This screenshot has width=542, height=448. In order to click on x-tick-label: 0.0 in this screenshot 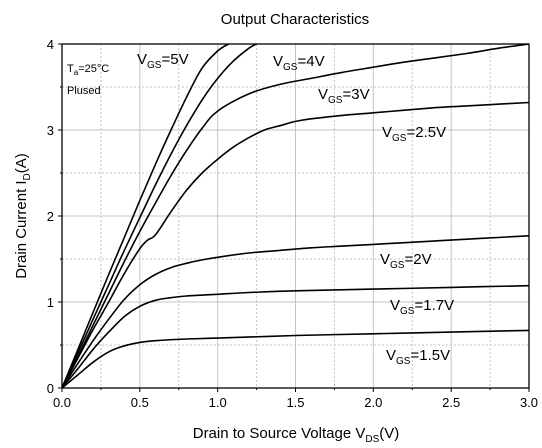, I will do `click(62, 402)`.